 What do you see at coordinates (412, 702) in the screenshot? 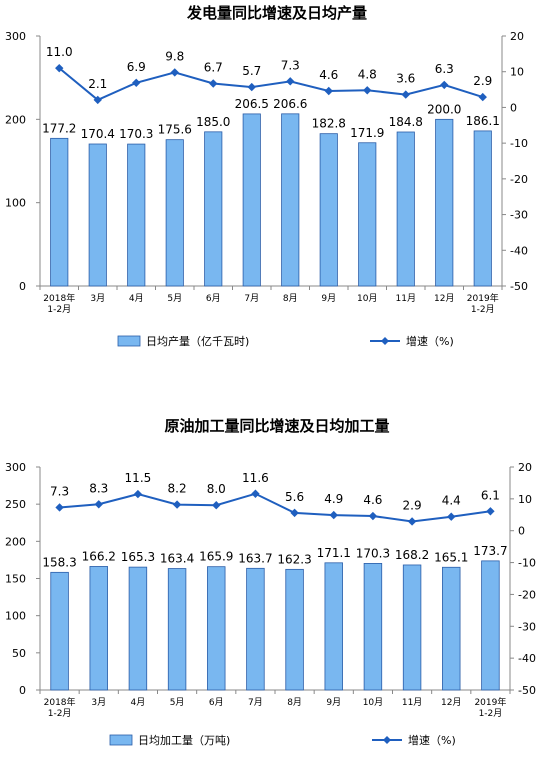
I see `x-tick-label: 11月` at bounding box center [412, 702].